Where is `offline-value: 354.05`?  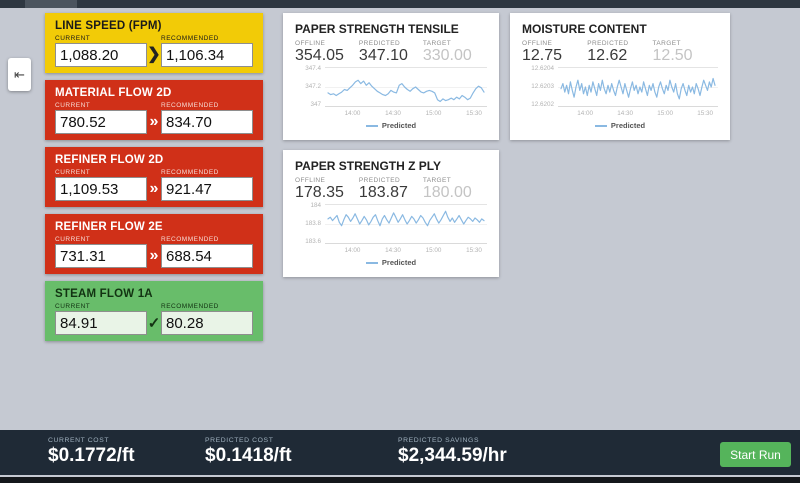 offline-value: 354.05 is located at coordinates (319, 55).